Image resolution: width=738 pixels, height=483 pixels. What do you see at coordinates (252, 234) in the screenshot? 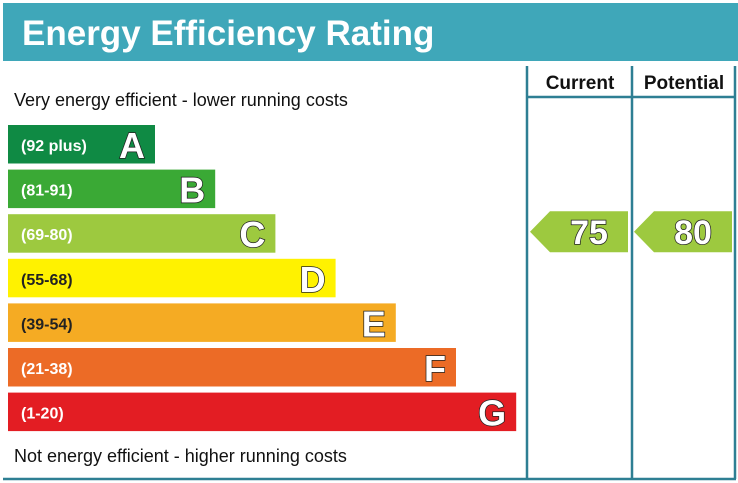
I see `band-letter: C` at bounding box center [252, 234].